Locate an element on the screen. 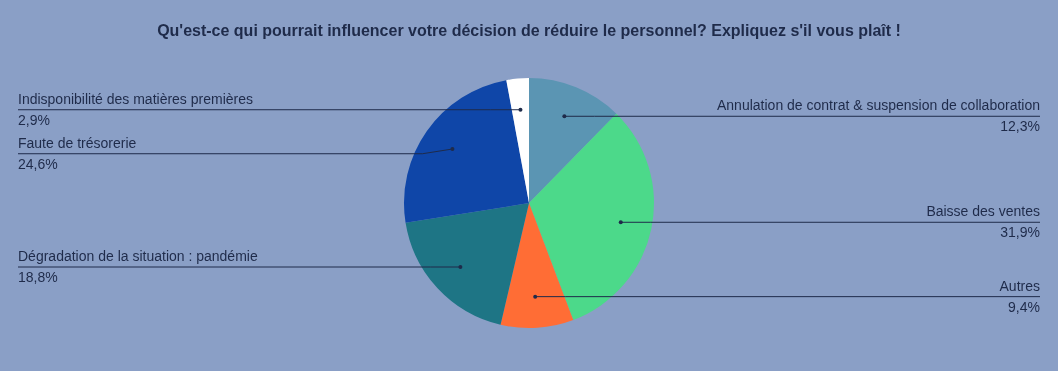 This screenshot has width=1058, height=371. slice-label: Annulation de contrat & suspension de collaboration is located at coordinates (878, 105).